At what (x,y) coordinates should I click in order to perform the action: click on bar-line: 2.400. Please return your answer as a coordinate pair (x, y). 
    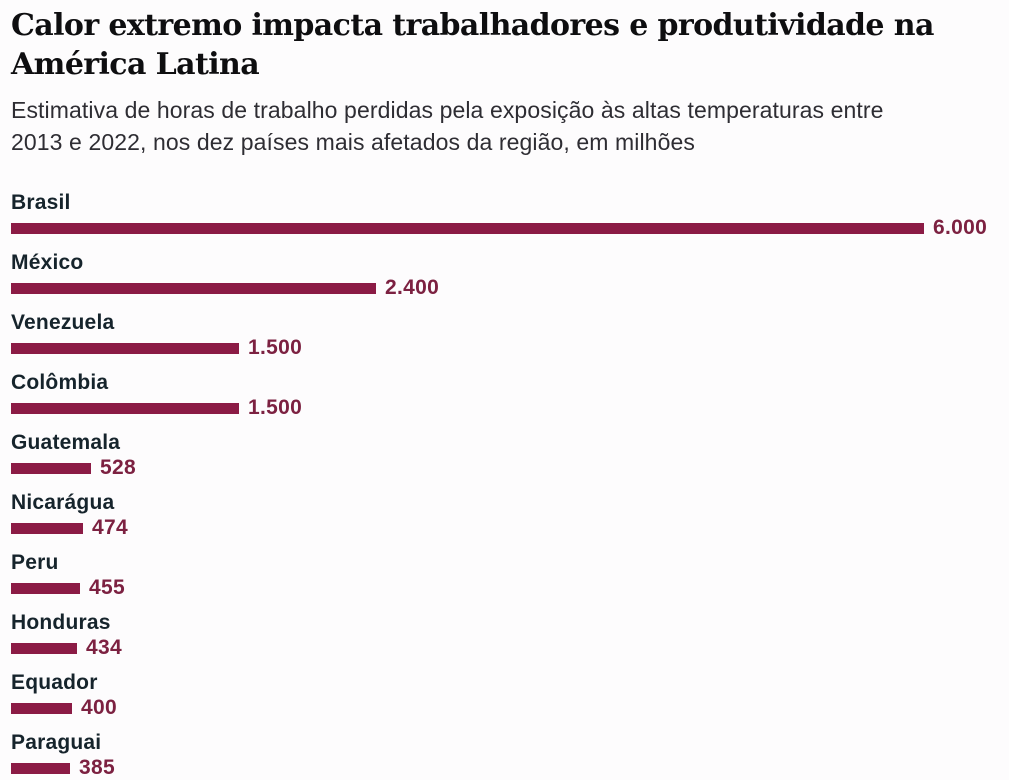
    Looking at the image, I should click on (504, 288).